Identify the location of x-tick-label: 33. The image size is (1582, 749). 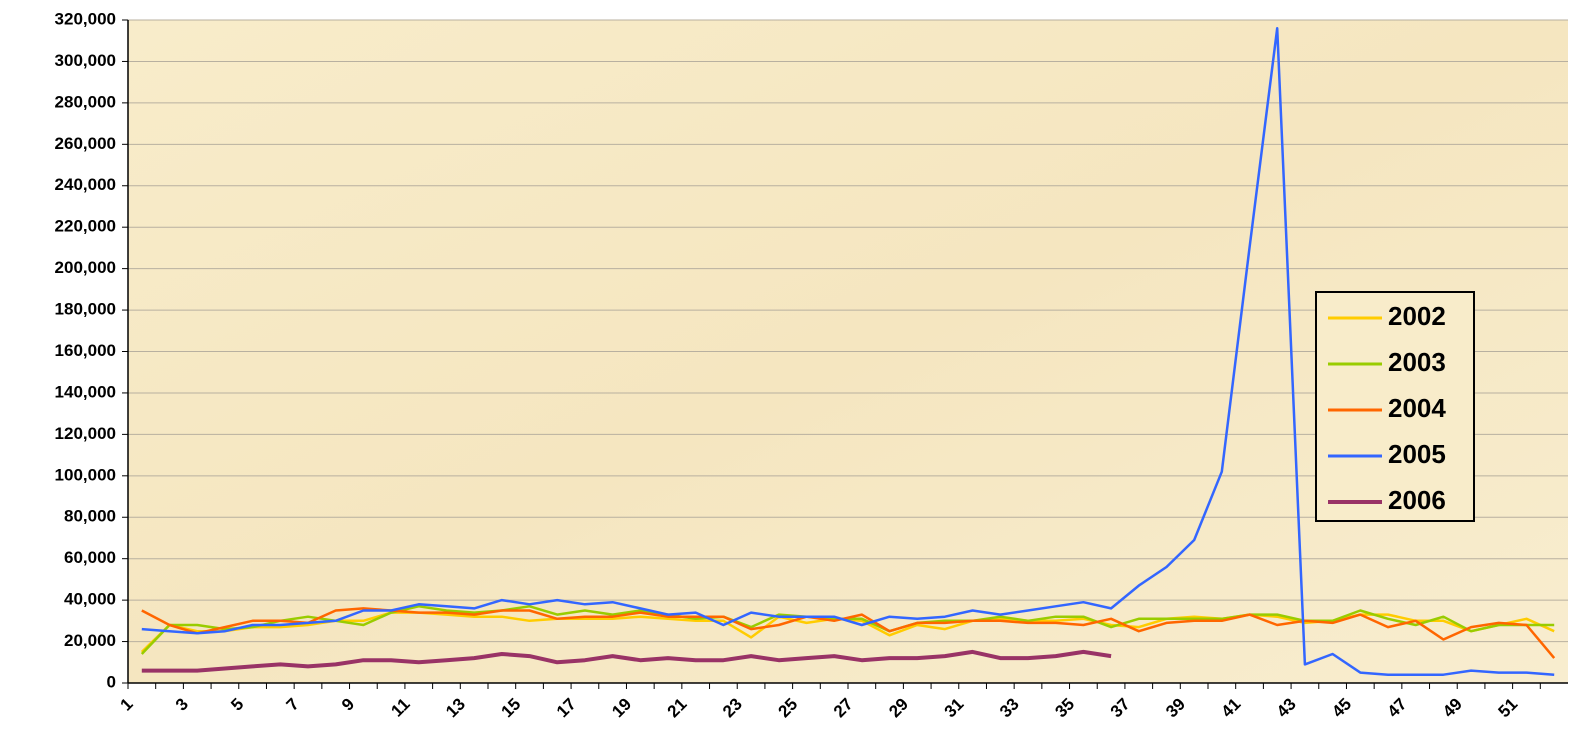
(1009, 707).